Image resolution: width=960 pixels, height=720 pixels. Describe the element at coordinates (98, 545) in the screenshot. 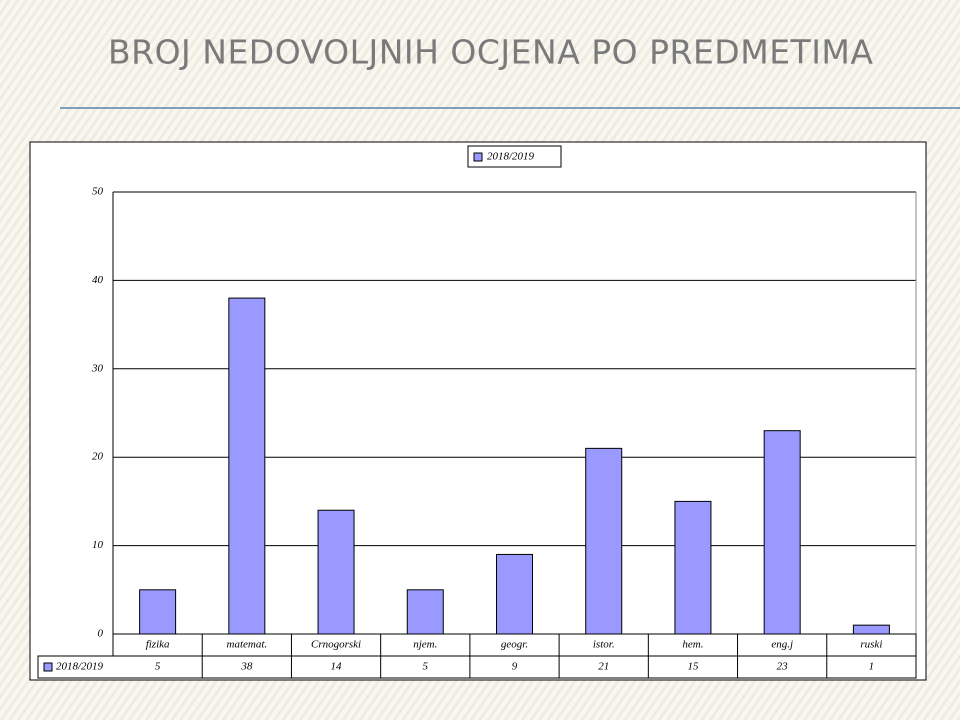

I see `y-tick-label: 10` at that location.